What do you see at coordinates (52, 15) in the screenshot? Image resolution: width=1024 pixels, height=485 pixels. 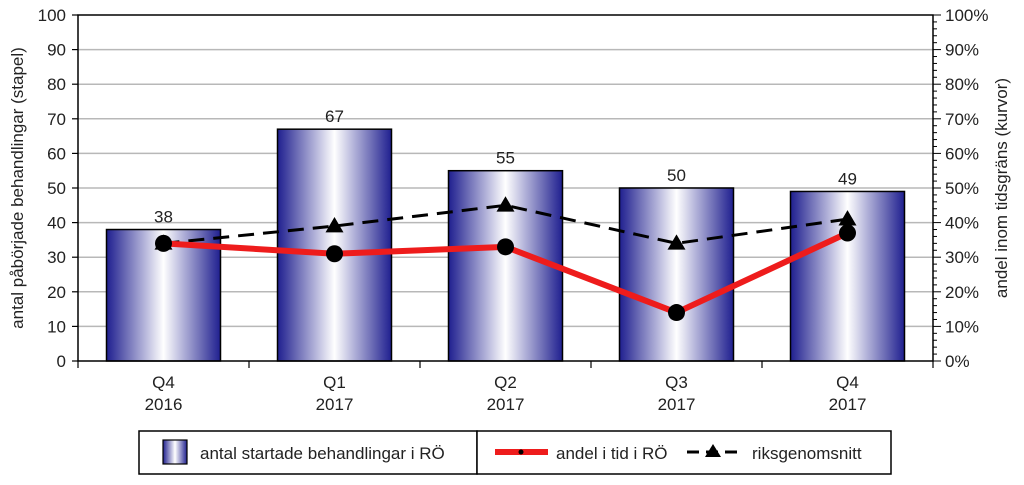 I see `y-tick-label: 100` at bounding box center [52, 15].